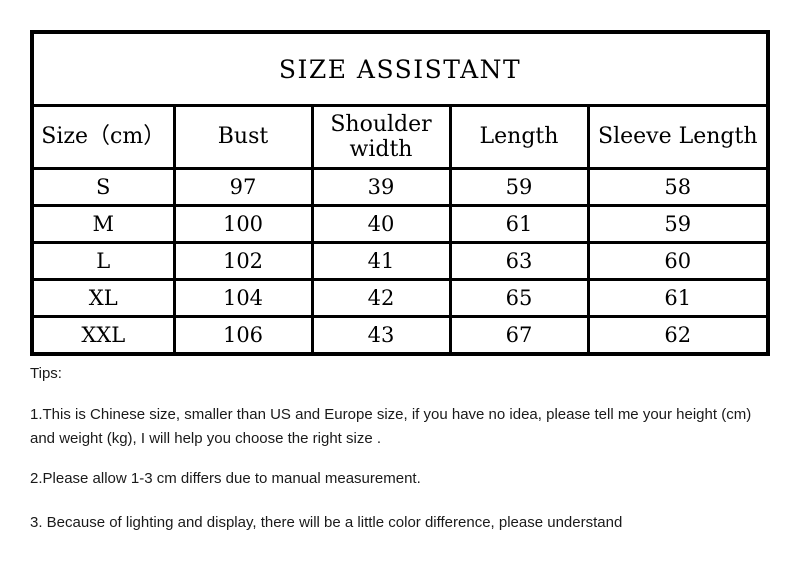  What do you see at coordinates (381, 187) in the screenshot?
I see `cell-shoulder: 39` at bounding box center [381, 187].